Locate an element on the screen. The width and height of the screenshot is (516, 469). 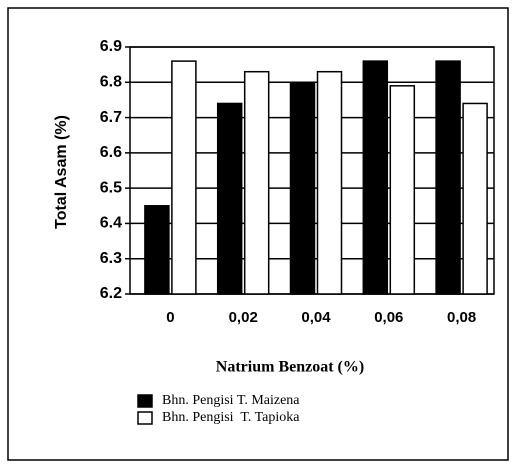
x-tick-label: 0,02 is located at coordinates (243, 317).